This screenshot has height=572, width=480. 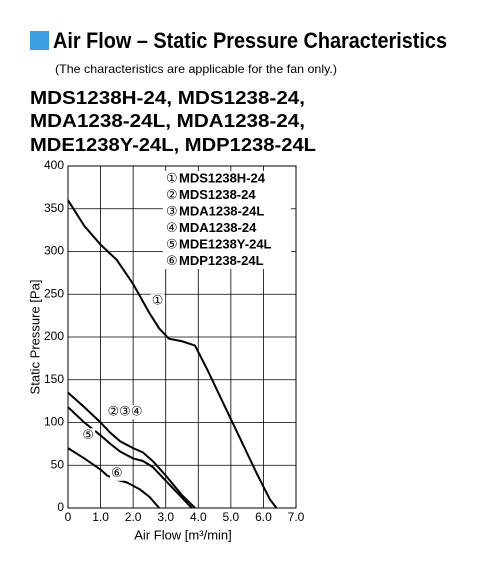 What do you see at coordinates (167, 121) in the screenshot?
I see `model-line: MDA1238-24L, MDA1238-24,` at bounding box center [167, 121].